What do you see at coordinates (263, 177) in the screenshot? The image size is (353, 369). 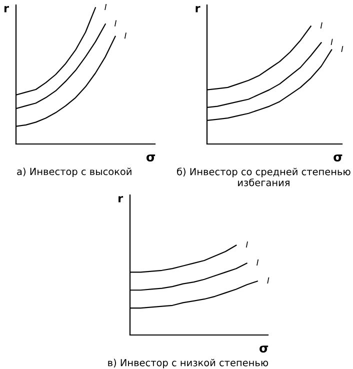 I see `text: б) Инвестор со средней степенью избегания` at bounding box center [263, 177].